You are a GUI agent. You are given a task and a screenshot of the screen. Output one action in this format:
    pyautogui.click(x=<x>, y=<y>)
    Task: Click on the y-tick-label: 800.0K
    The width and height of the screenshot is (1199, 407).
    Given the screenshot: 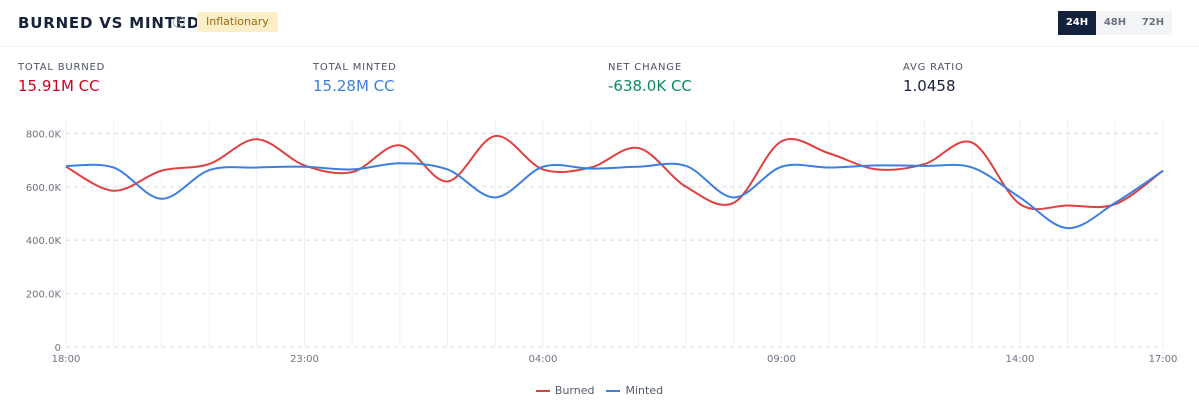 What is the action you would take?
    pyautogui.click(x=44, y=134)
    